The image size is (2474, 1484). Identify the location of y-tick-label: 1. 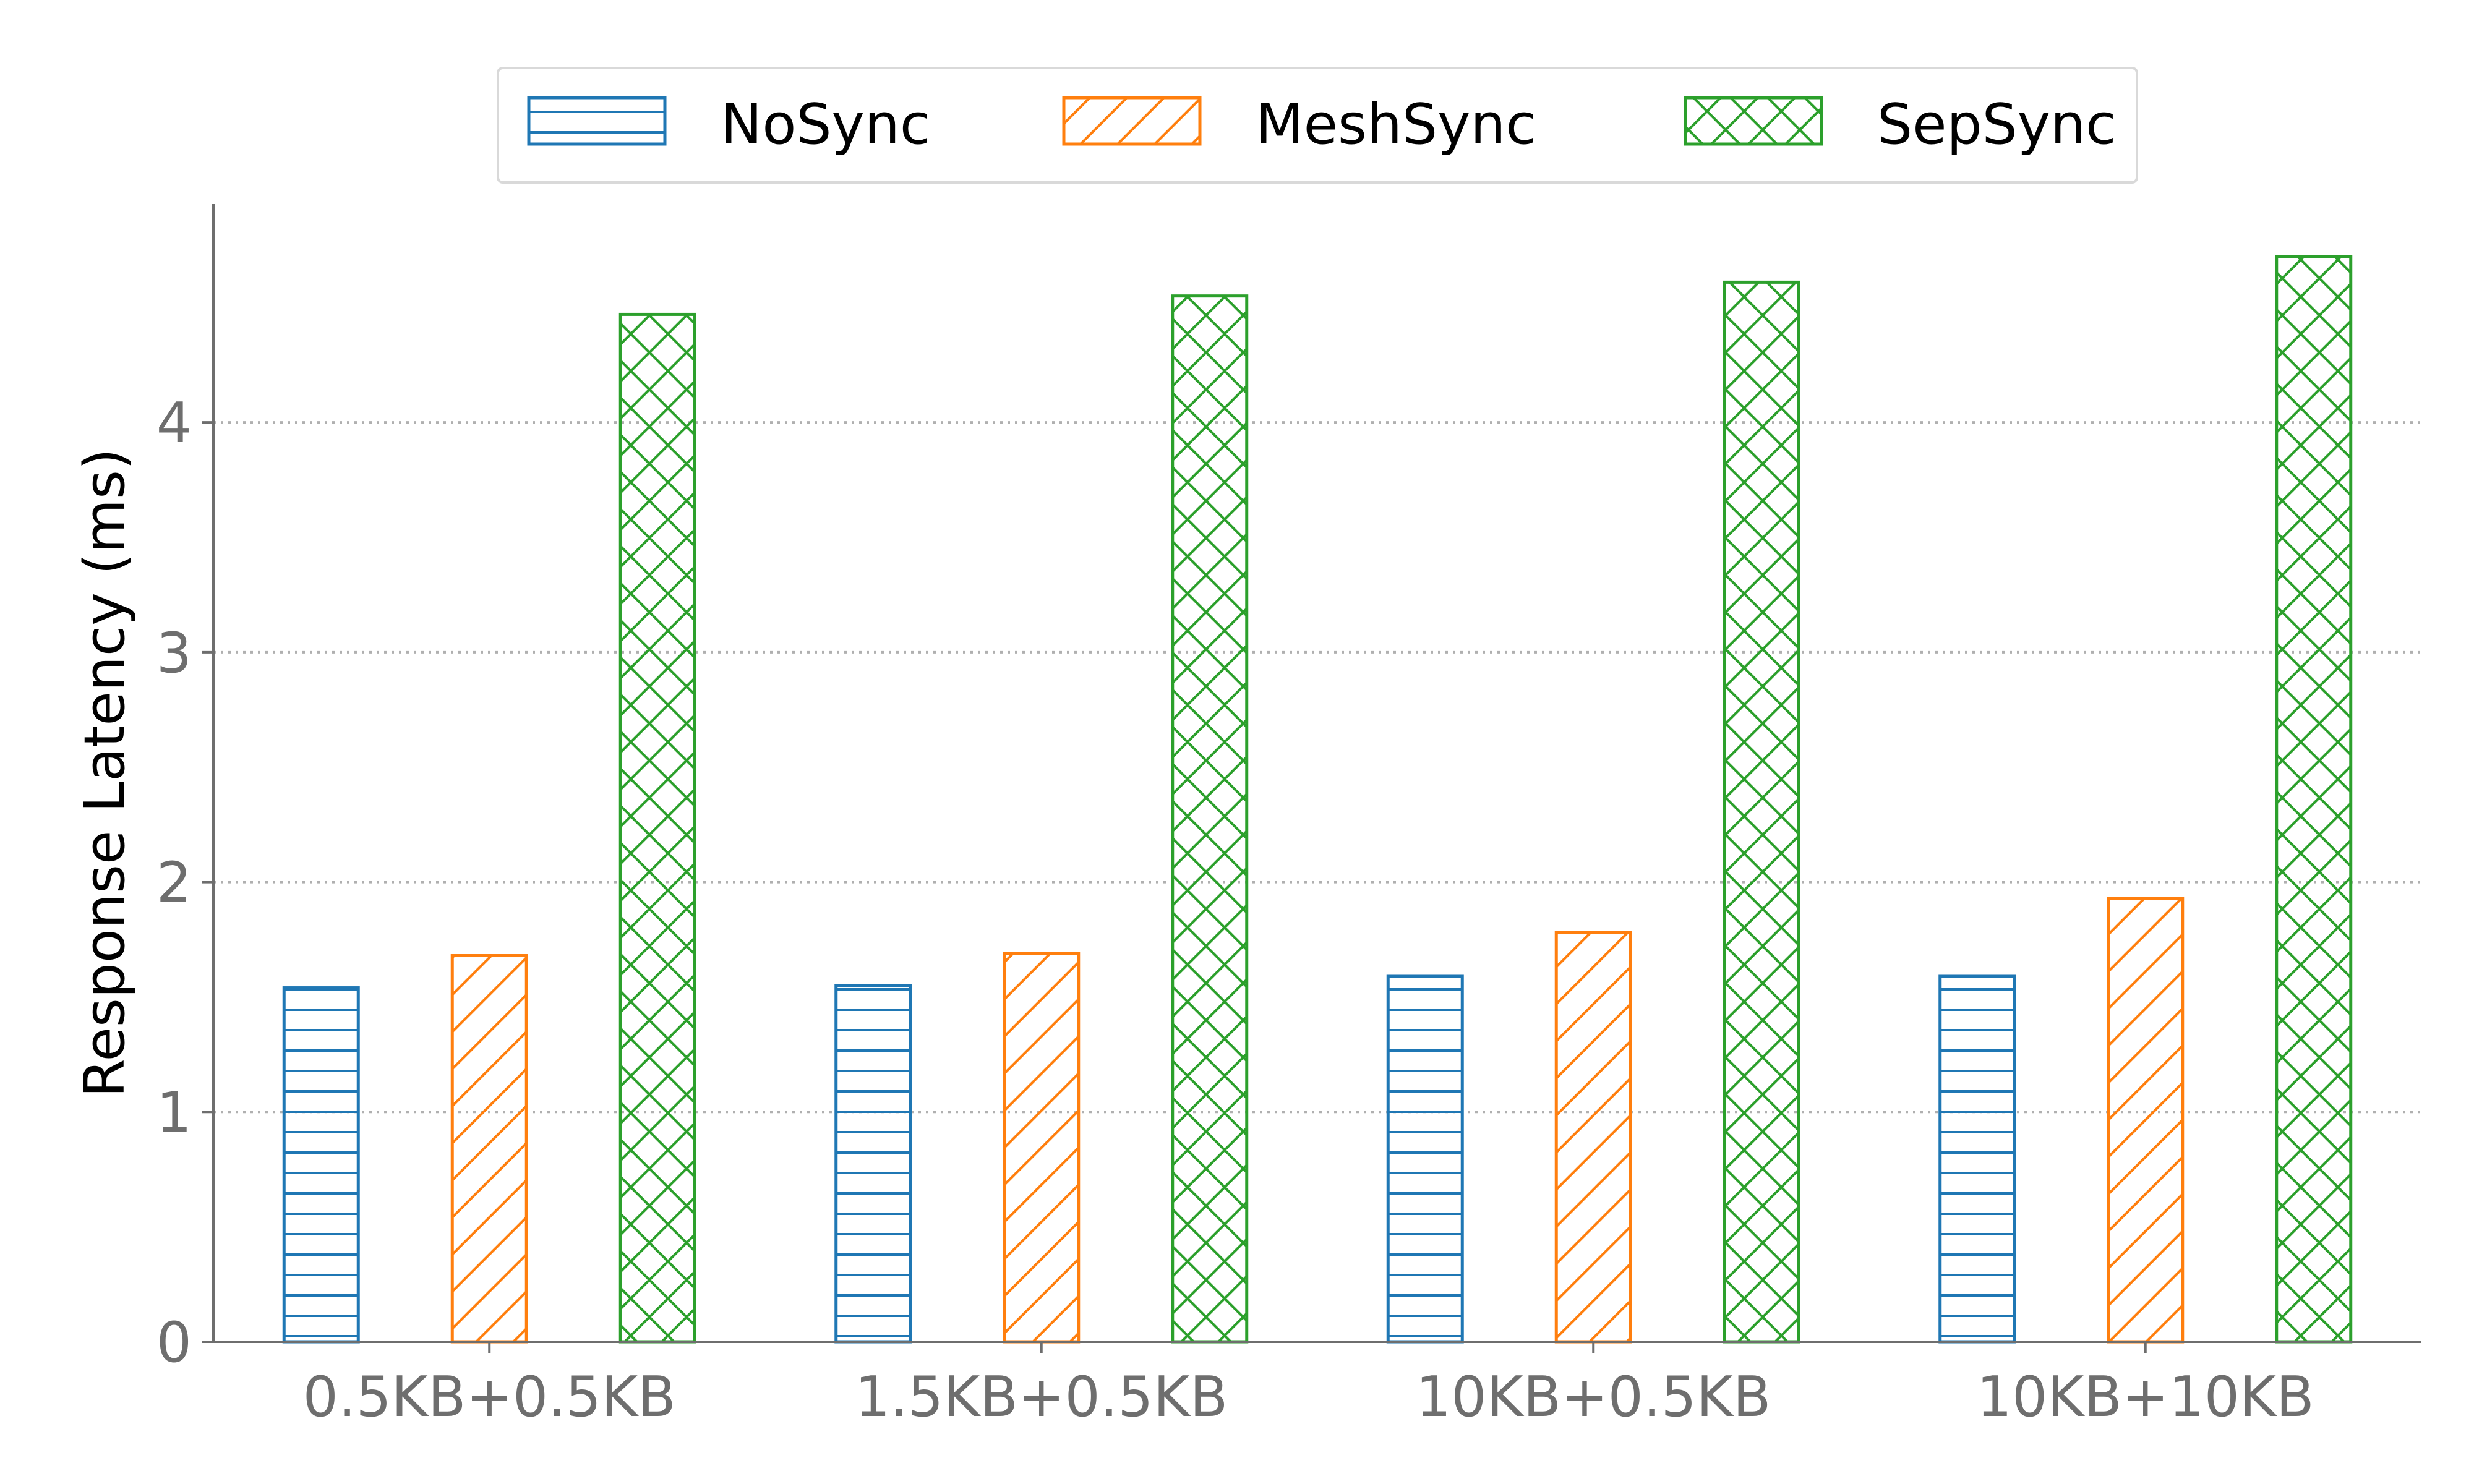
(174, 1112).